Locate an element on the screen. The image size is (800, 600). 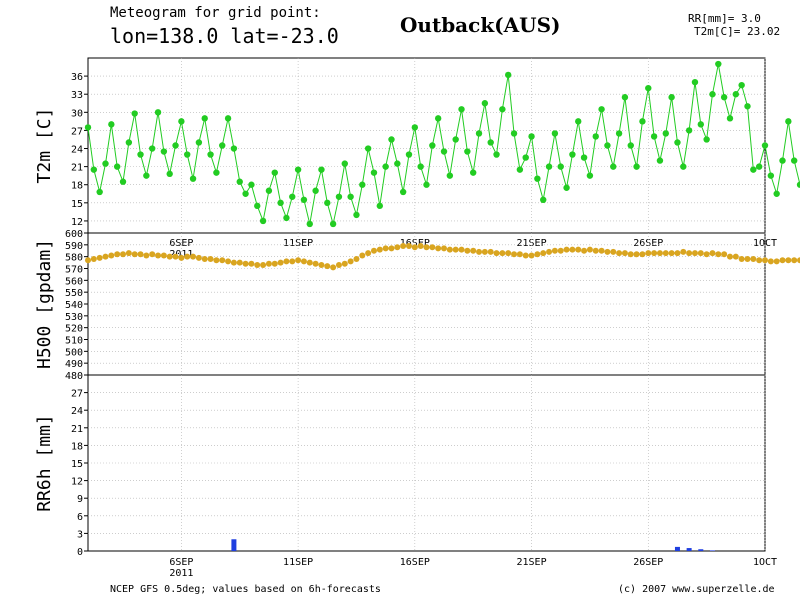
h500-y-tick-label: 510 is located at coordinates (74, 341).